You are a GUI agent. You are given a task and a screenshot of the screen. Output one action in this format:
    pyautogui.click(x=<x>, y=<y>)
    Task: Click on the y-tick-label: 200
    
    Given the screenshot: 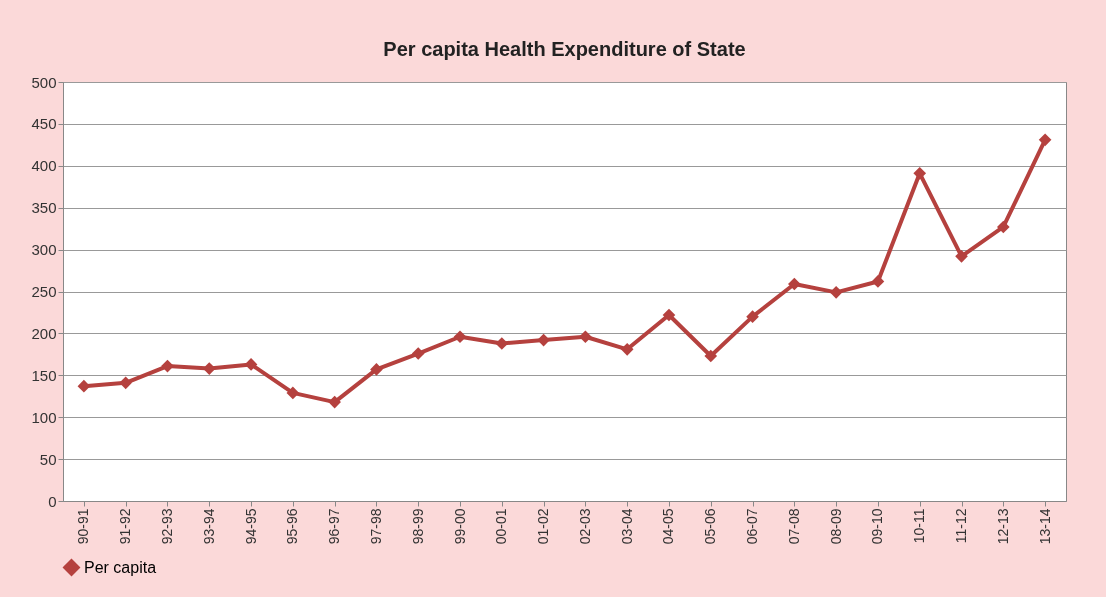 What is the action you would take?
    pyautogui.click(x=44, y=333)
    